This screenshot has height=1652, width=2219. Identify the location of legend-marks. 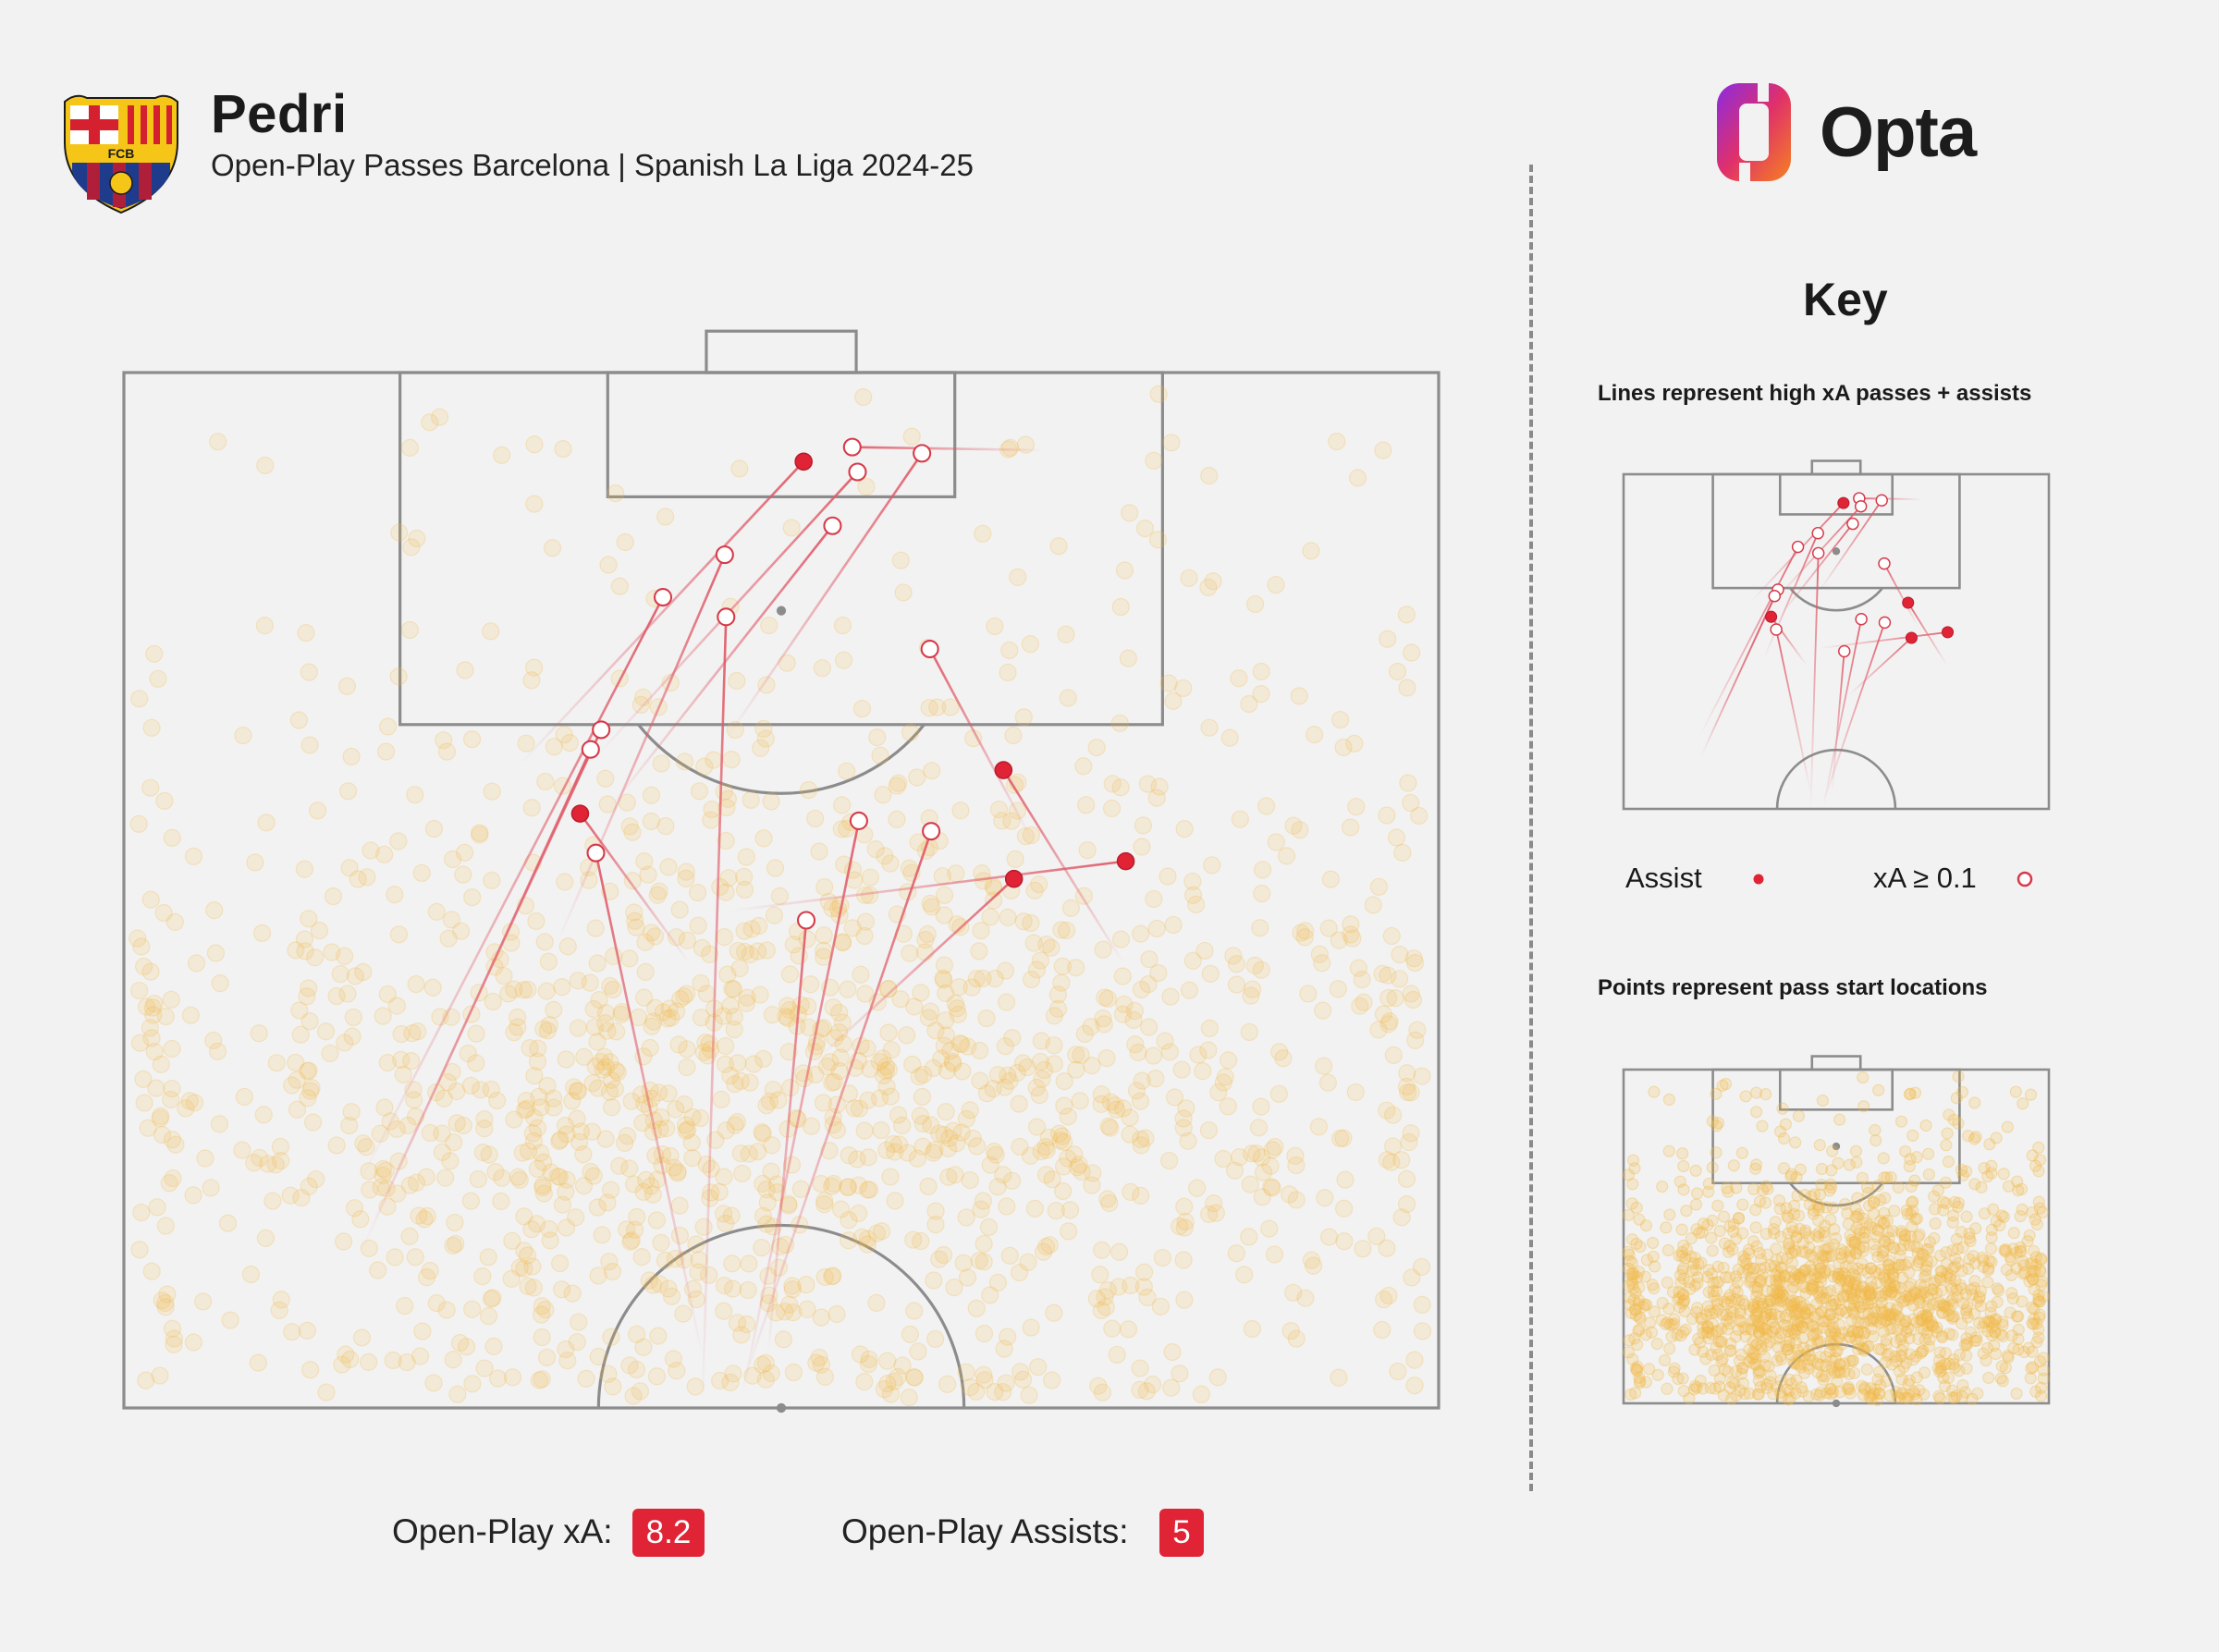
(1893, 879).